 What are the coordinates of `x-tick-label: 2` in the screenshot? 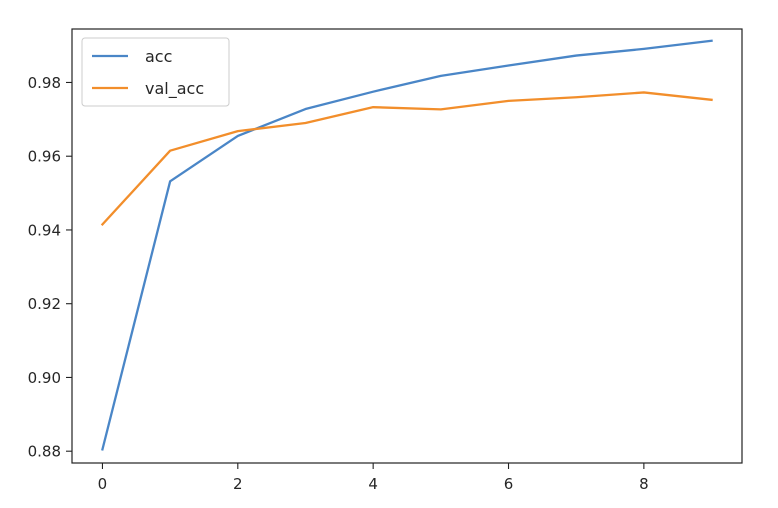 It's located at (238, 484).